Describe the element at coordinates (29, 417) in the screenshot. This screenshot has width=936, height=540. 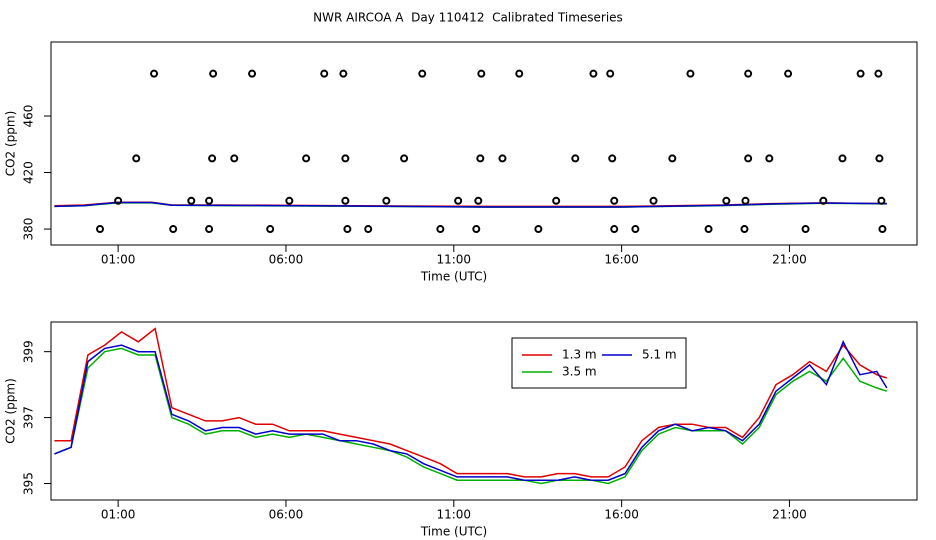
I see `y-tick-label: 397` at that location.